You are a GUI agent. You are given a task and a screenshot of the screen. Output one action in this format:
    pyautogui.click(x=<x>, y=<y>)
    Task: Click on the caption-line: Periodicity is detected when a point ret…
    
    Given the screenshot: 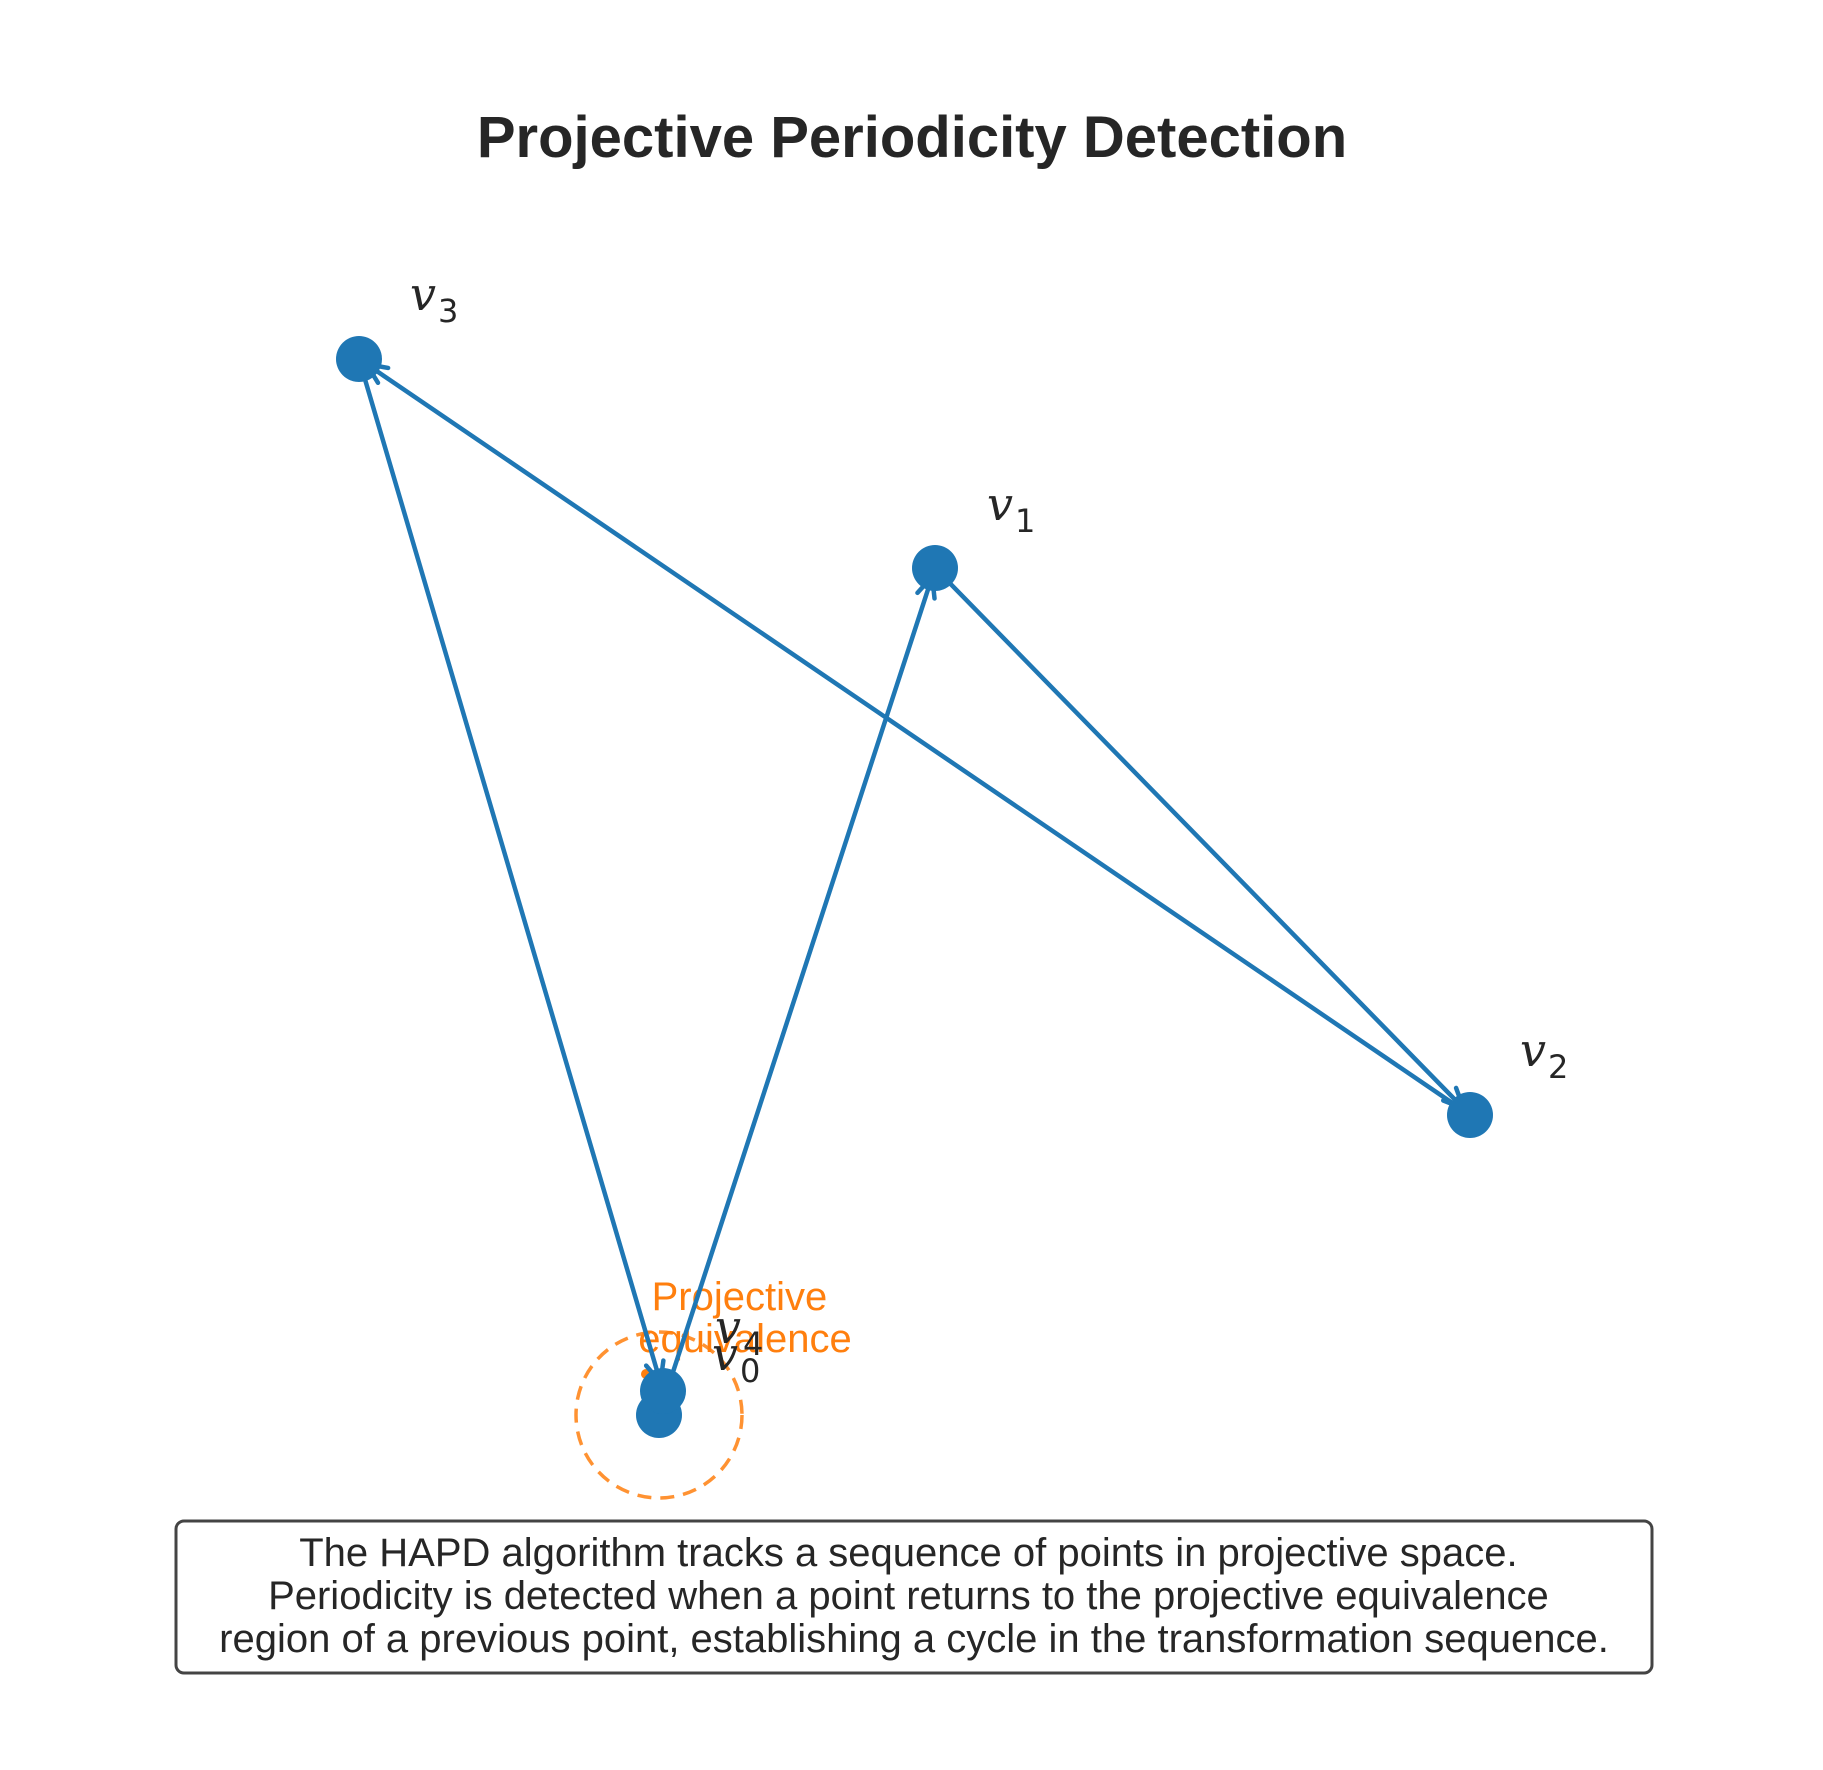 What is the action you would take?
    pyautogui.click(x=908, y=1596)
    